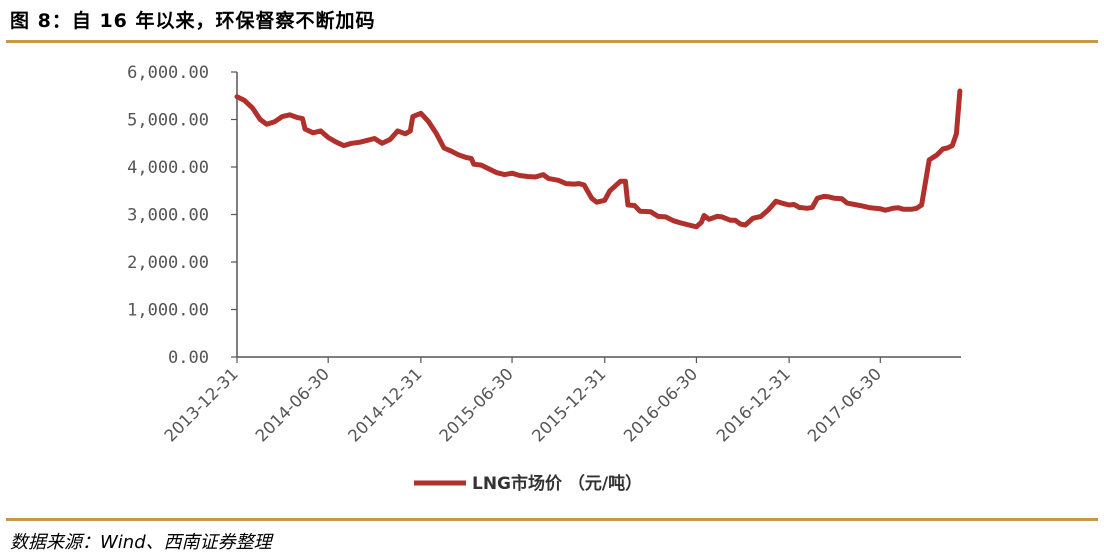  What do you see at coordinates (168, 168) in the screenshot?
I see `y-tick-label: 4,000.00` at bounding box center [168, 168].